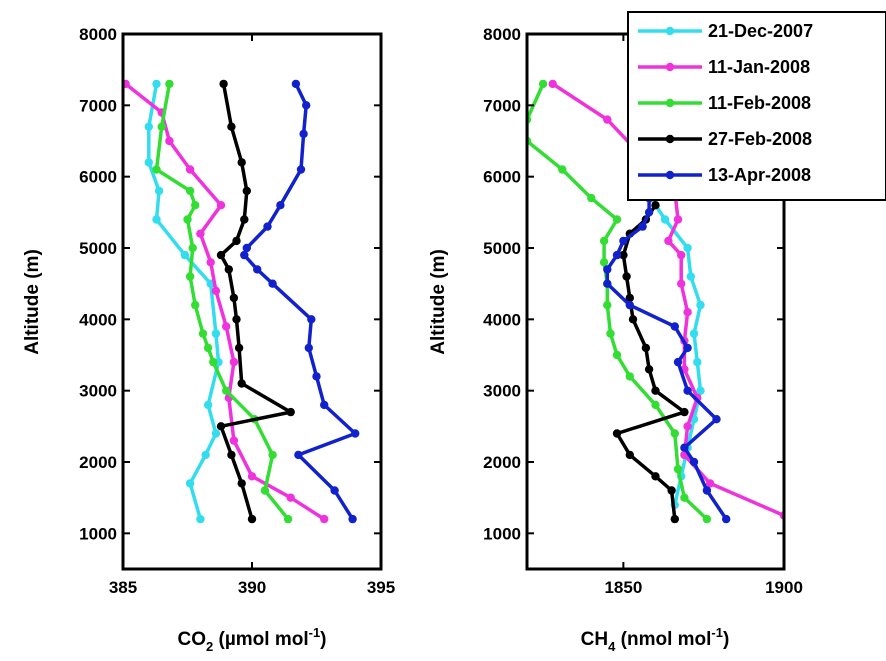  What do you see at coordinates (784, 587) in the screenshot?
I see `x-tick-label: 1900` at bounding box center [784, 587].